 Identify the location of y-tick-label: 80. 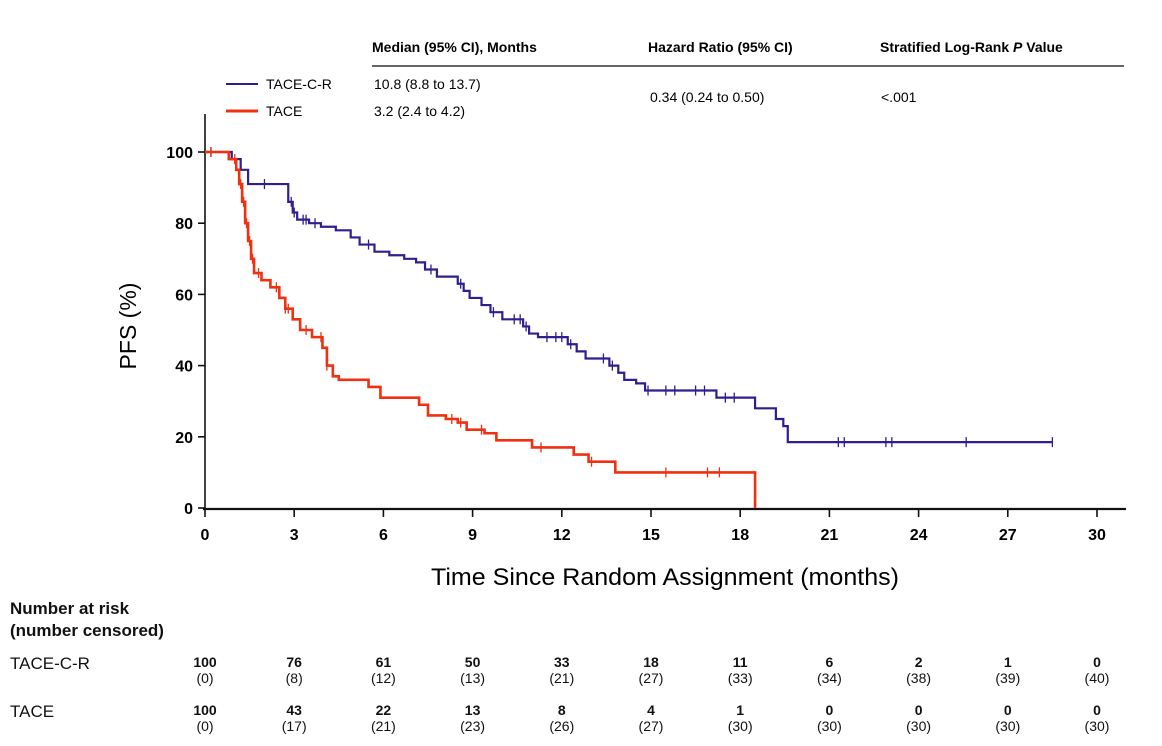
(184, 224).